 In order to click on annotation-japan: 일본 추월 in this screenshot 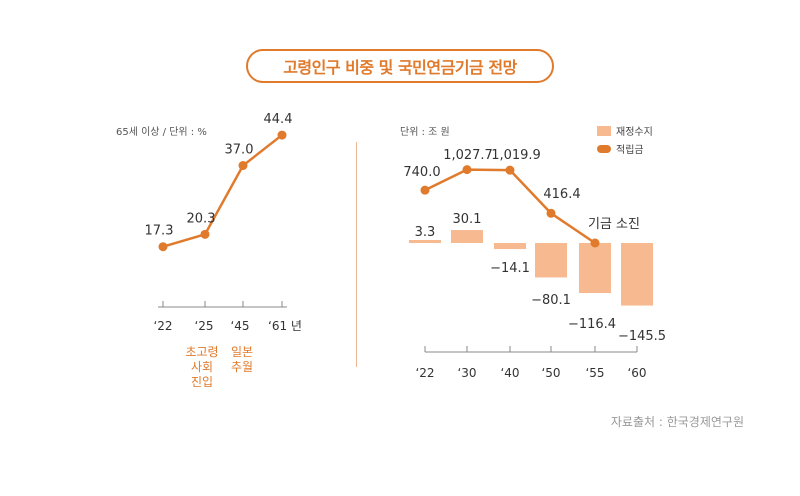, I will do `click(242, 360)`.